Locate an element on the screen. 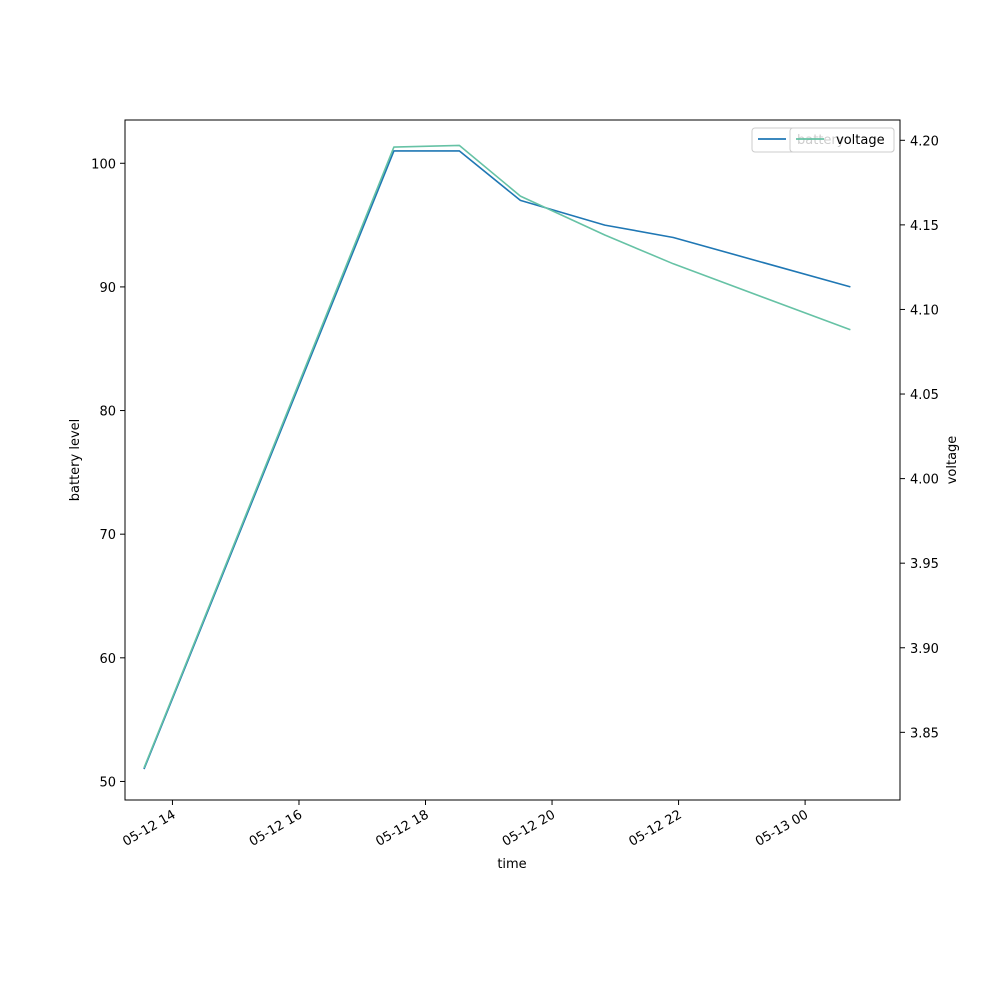 The height and width of the screenshot is (1000, 1000). left-y-tick-label: 50 is located at coordinates (107, 782).